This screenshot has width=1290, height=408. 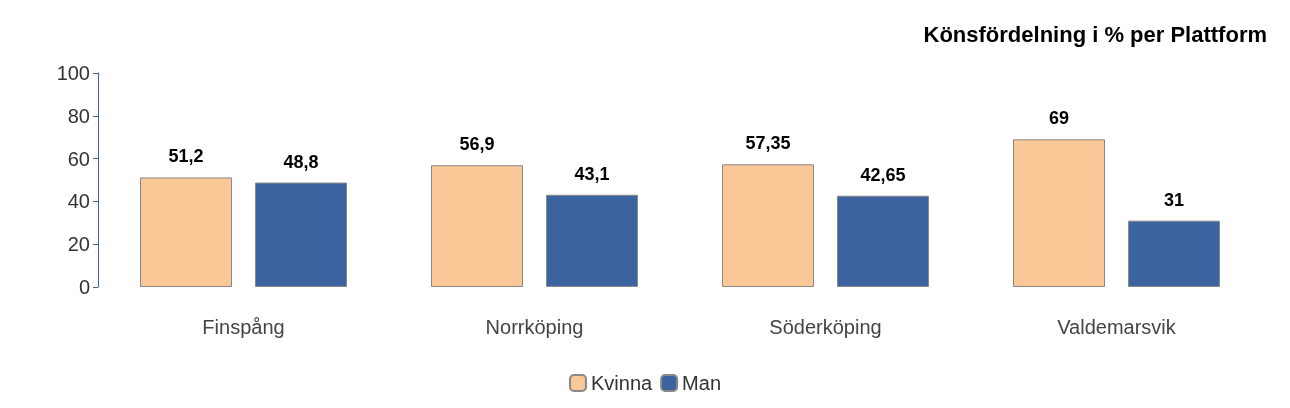 I want to click on y-tick-label: 60, so click(x=78, y=158).